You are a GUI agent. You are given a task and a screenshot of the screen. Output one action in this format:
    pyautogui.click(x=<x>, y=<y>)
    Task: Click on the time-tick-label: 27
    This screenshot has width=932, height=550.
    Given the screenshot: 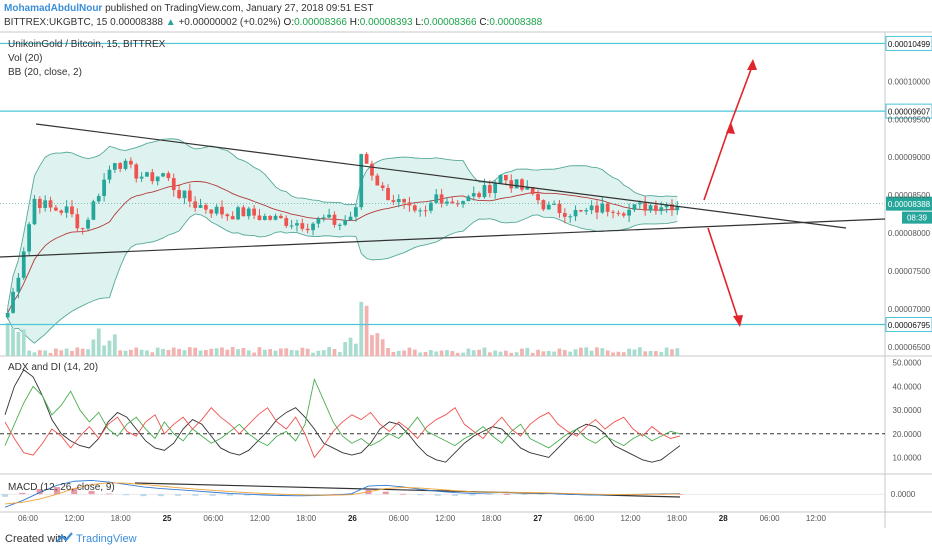 What is the action you would take?
    pyautogui.click(x=537, y=518)
    